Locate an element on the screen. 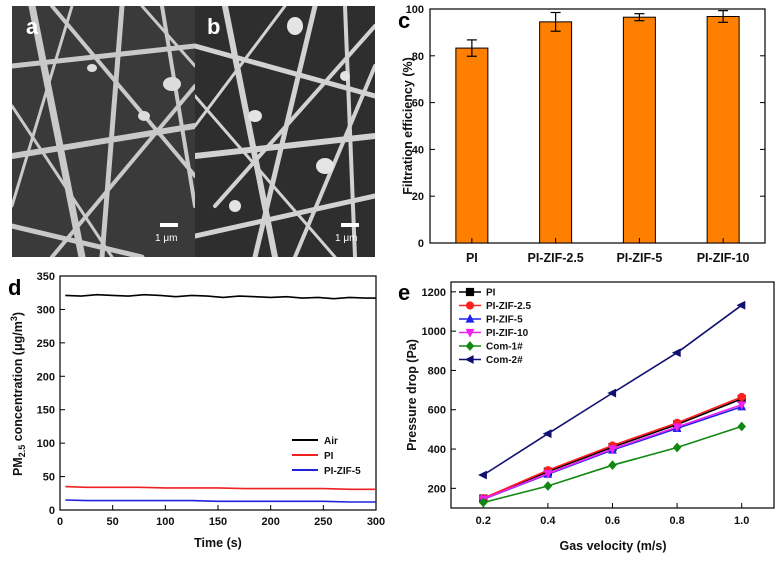 The width and height of the screenshot is (781, 562). chart-c-ytick-label: 60 is located at coordinates (418, 104).